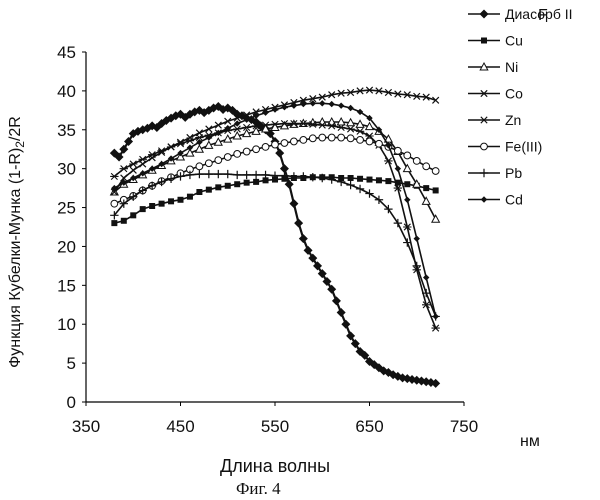 The height and width of the screenshot is (500, 600). I want to click on legend-label: Pb, so click(513, 173).